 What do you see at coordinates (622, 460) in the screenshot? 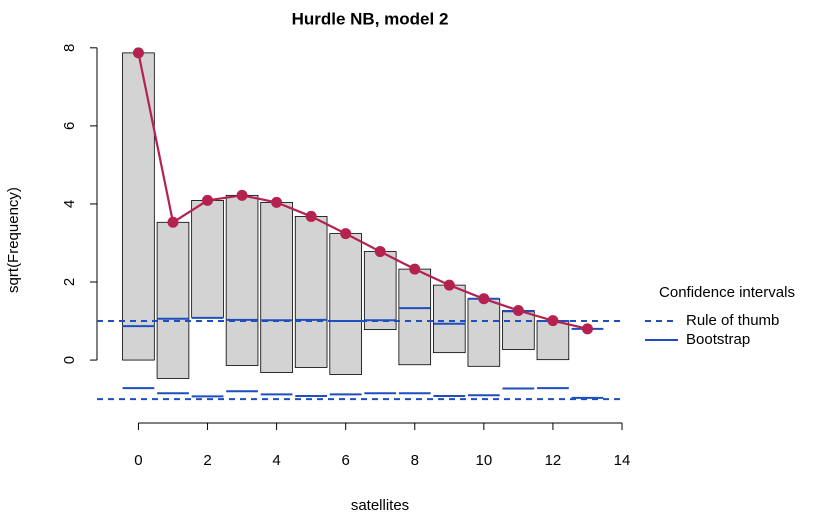
I see `x-tick-label: 14` at bounding box center [622, 460].